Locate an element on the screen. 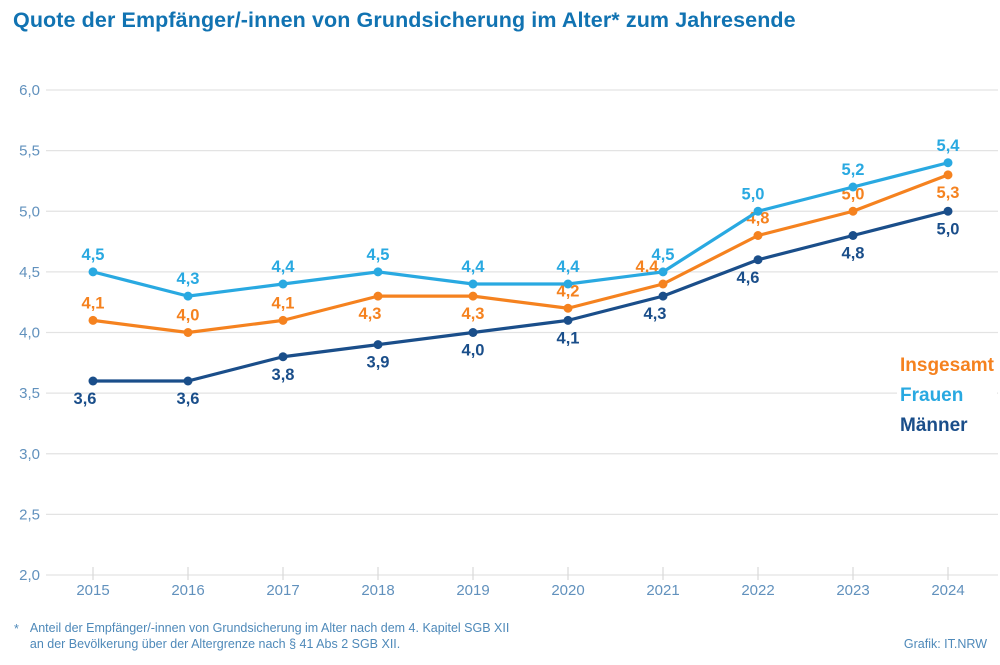 This screenshot has height=665, width=1000. data-label: 4,8 is located at coordinates (853, 254).